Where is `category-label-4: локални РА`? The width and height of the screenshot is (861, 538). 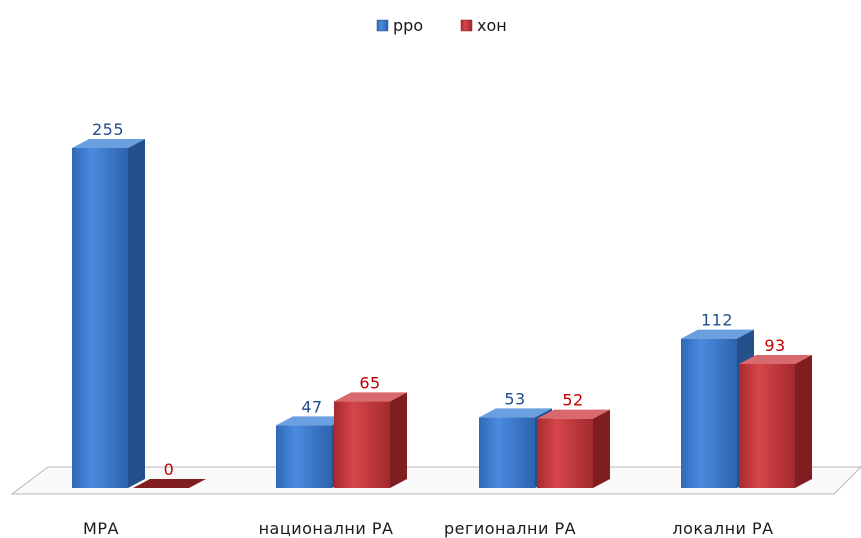 category-label-4: локални РА is located at coordinates (722, 528).